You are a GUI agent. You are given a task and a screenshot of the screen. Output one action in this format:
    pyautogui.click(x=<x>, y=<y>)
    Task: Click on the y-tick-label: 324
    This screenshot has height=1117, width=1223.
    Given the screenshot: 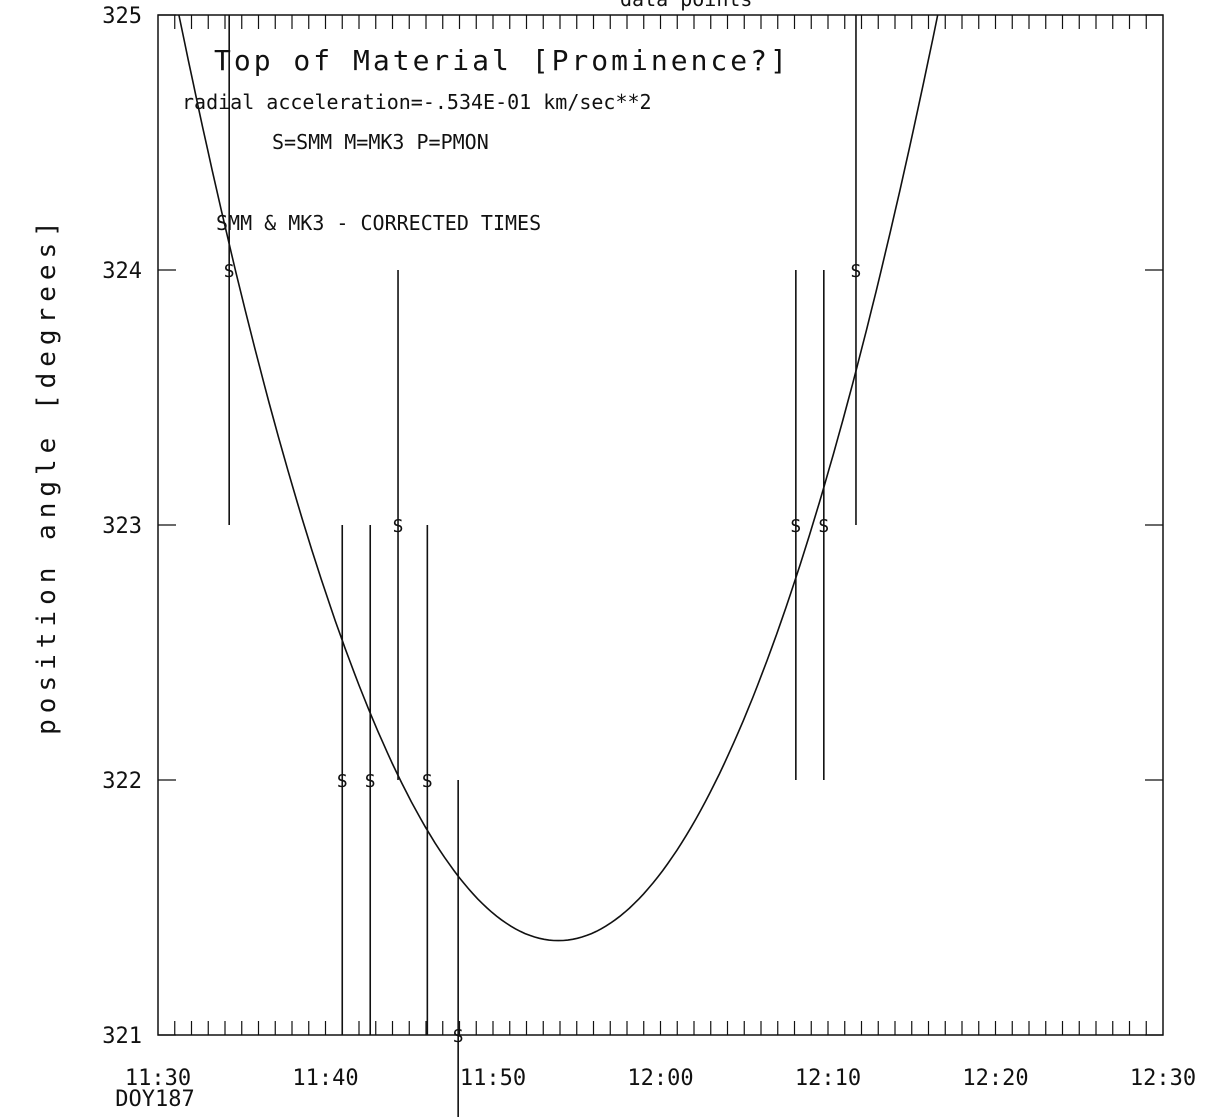 What is the action you would take?
    pyautogui.click(x=122, y=271)
    